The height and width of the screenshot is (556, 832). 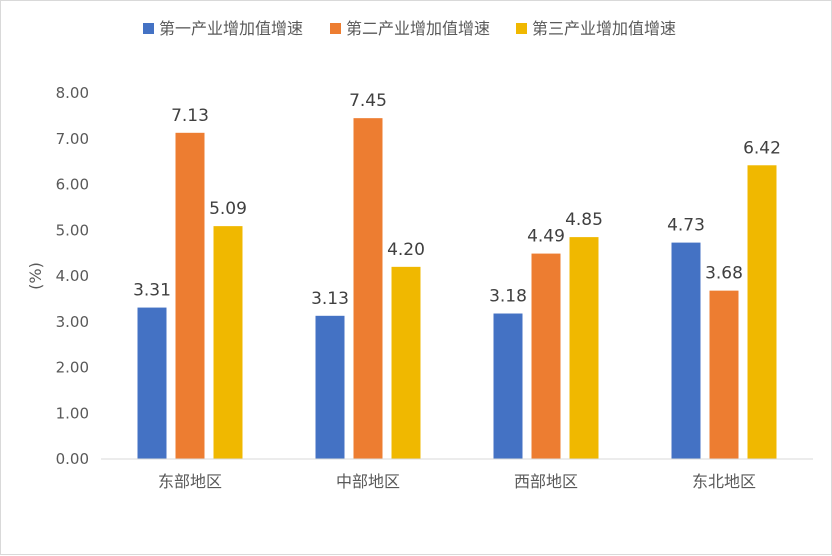 I want to click on legend-label: 第三产业增加值增速, so click(x=604, y=28).